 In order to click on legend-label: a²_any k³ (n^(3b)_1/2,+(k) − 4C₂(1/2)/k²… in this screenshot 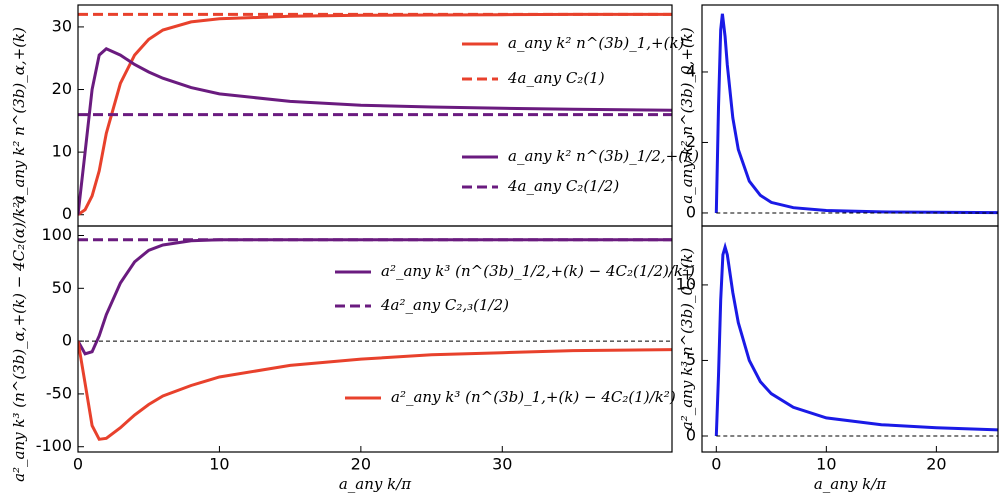, I will do `click(538, 271)`.